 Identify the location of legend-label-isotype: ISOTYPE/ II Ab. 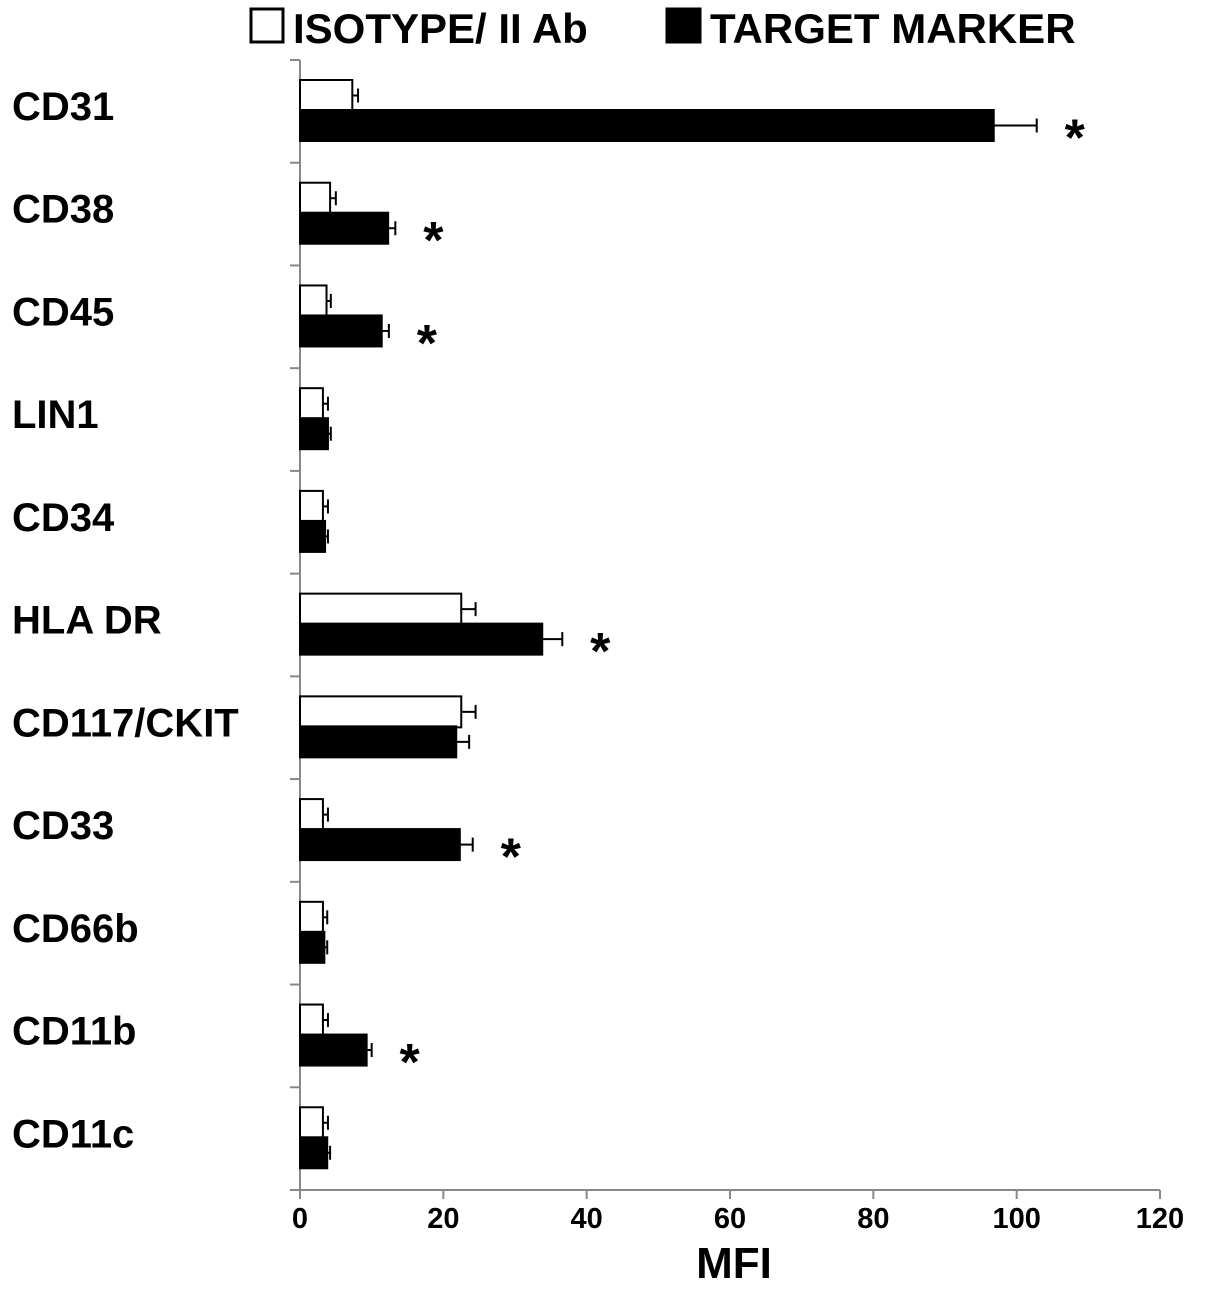
(440, 28).